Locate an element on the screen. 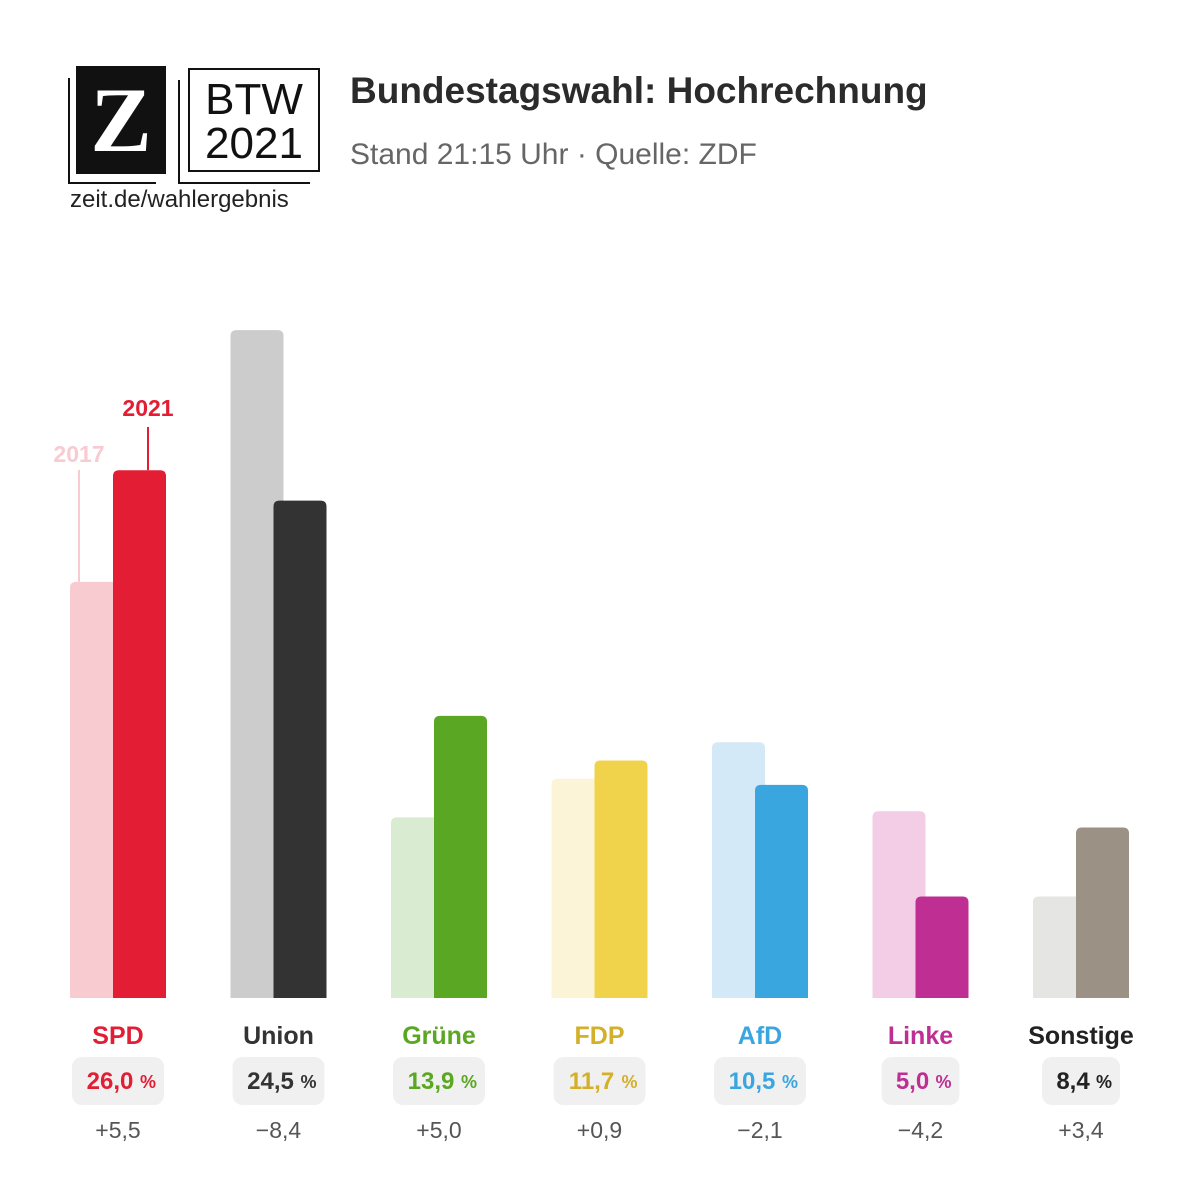 This screenshot has height=1196, width=1200. diff-label-sonstige: +3,4 is located at coordinates (1081, 1130).